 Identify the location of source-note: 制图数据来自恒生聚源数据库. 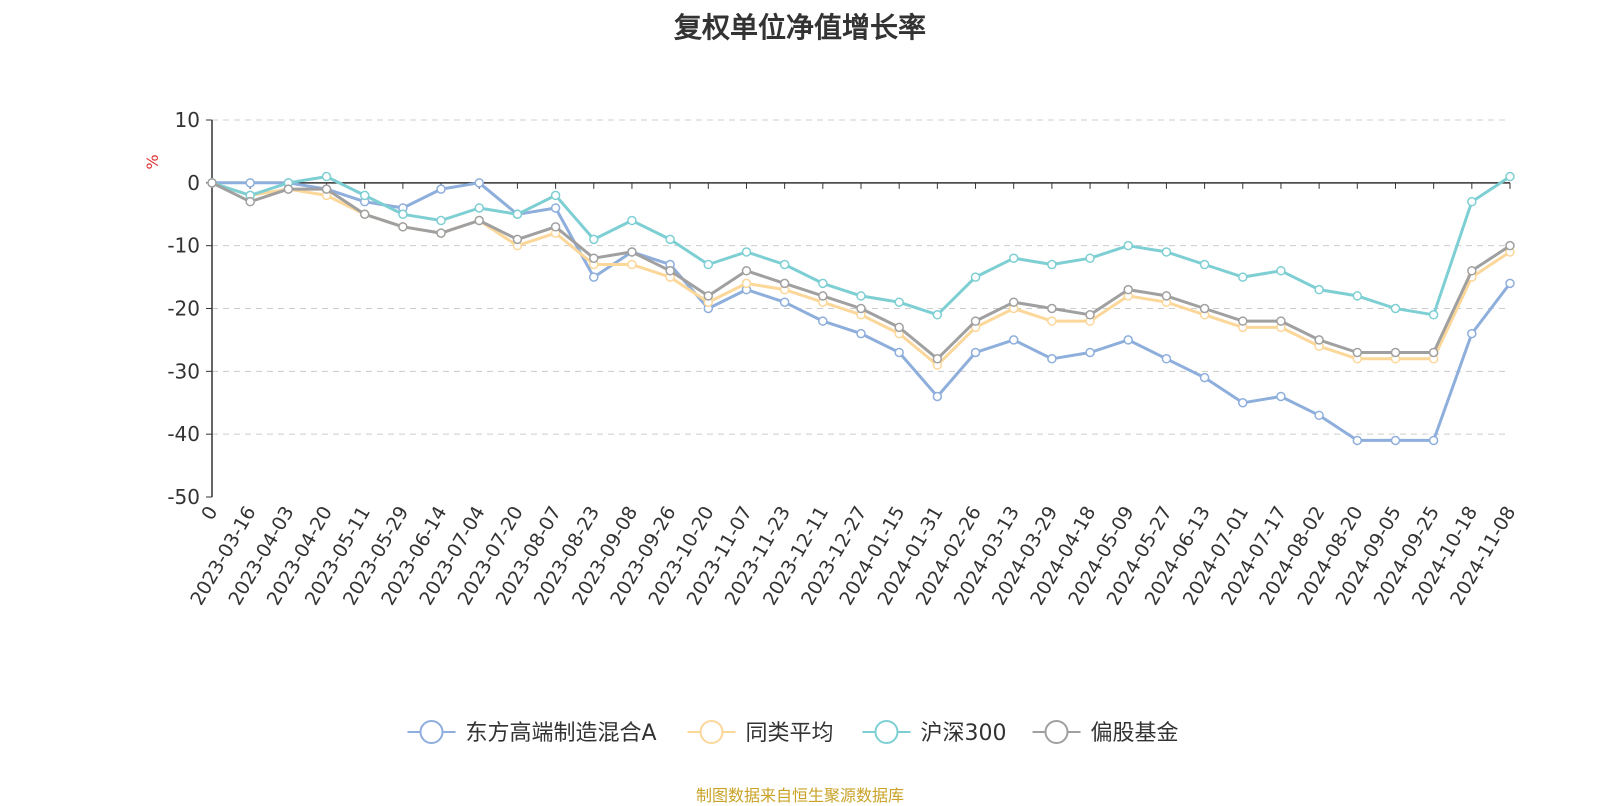
(799, 795).